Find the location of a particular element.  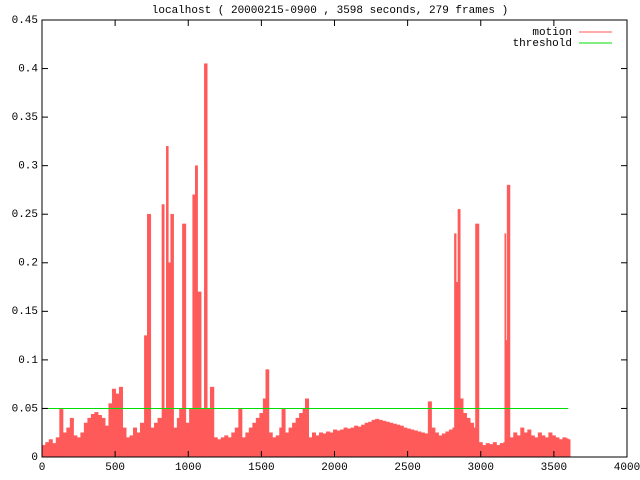

y-tick-label: 0.2 is located at coordinates (28, 264).